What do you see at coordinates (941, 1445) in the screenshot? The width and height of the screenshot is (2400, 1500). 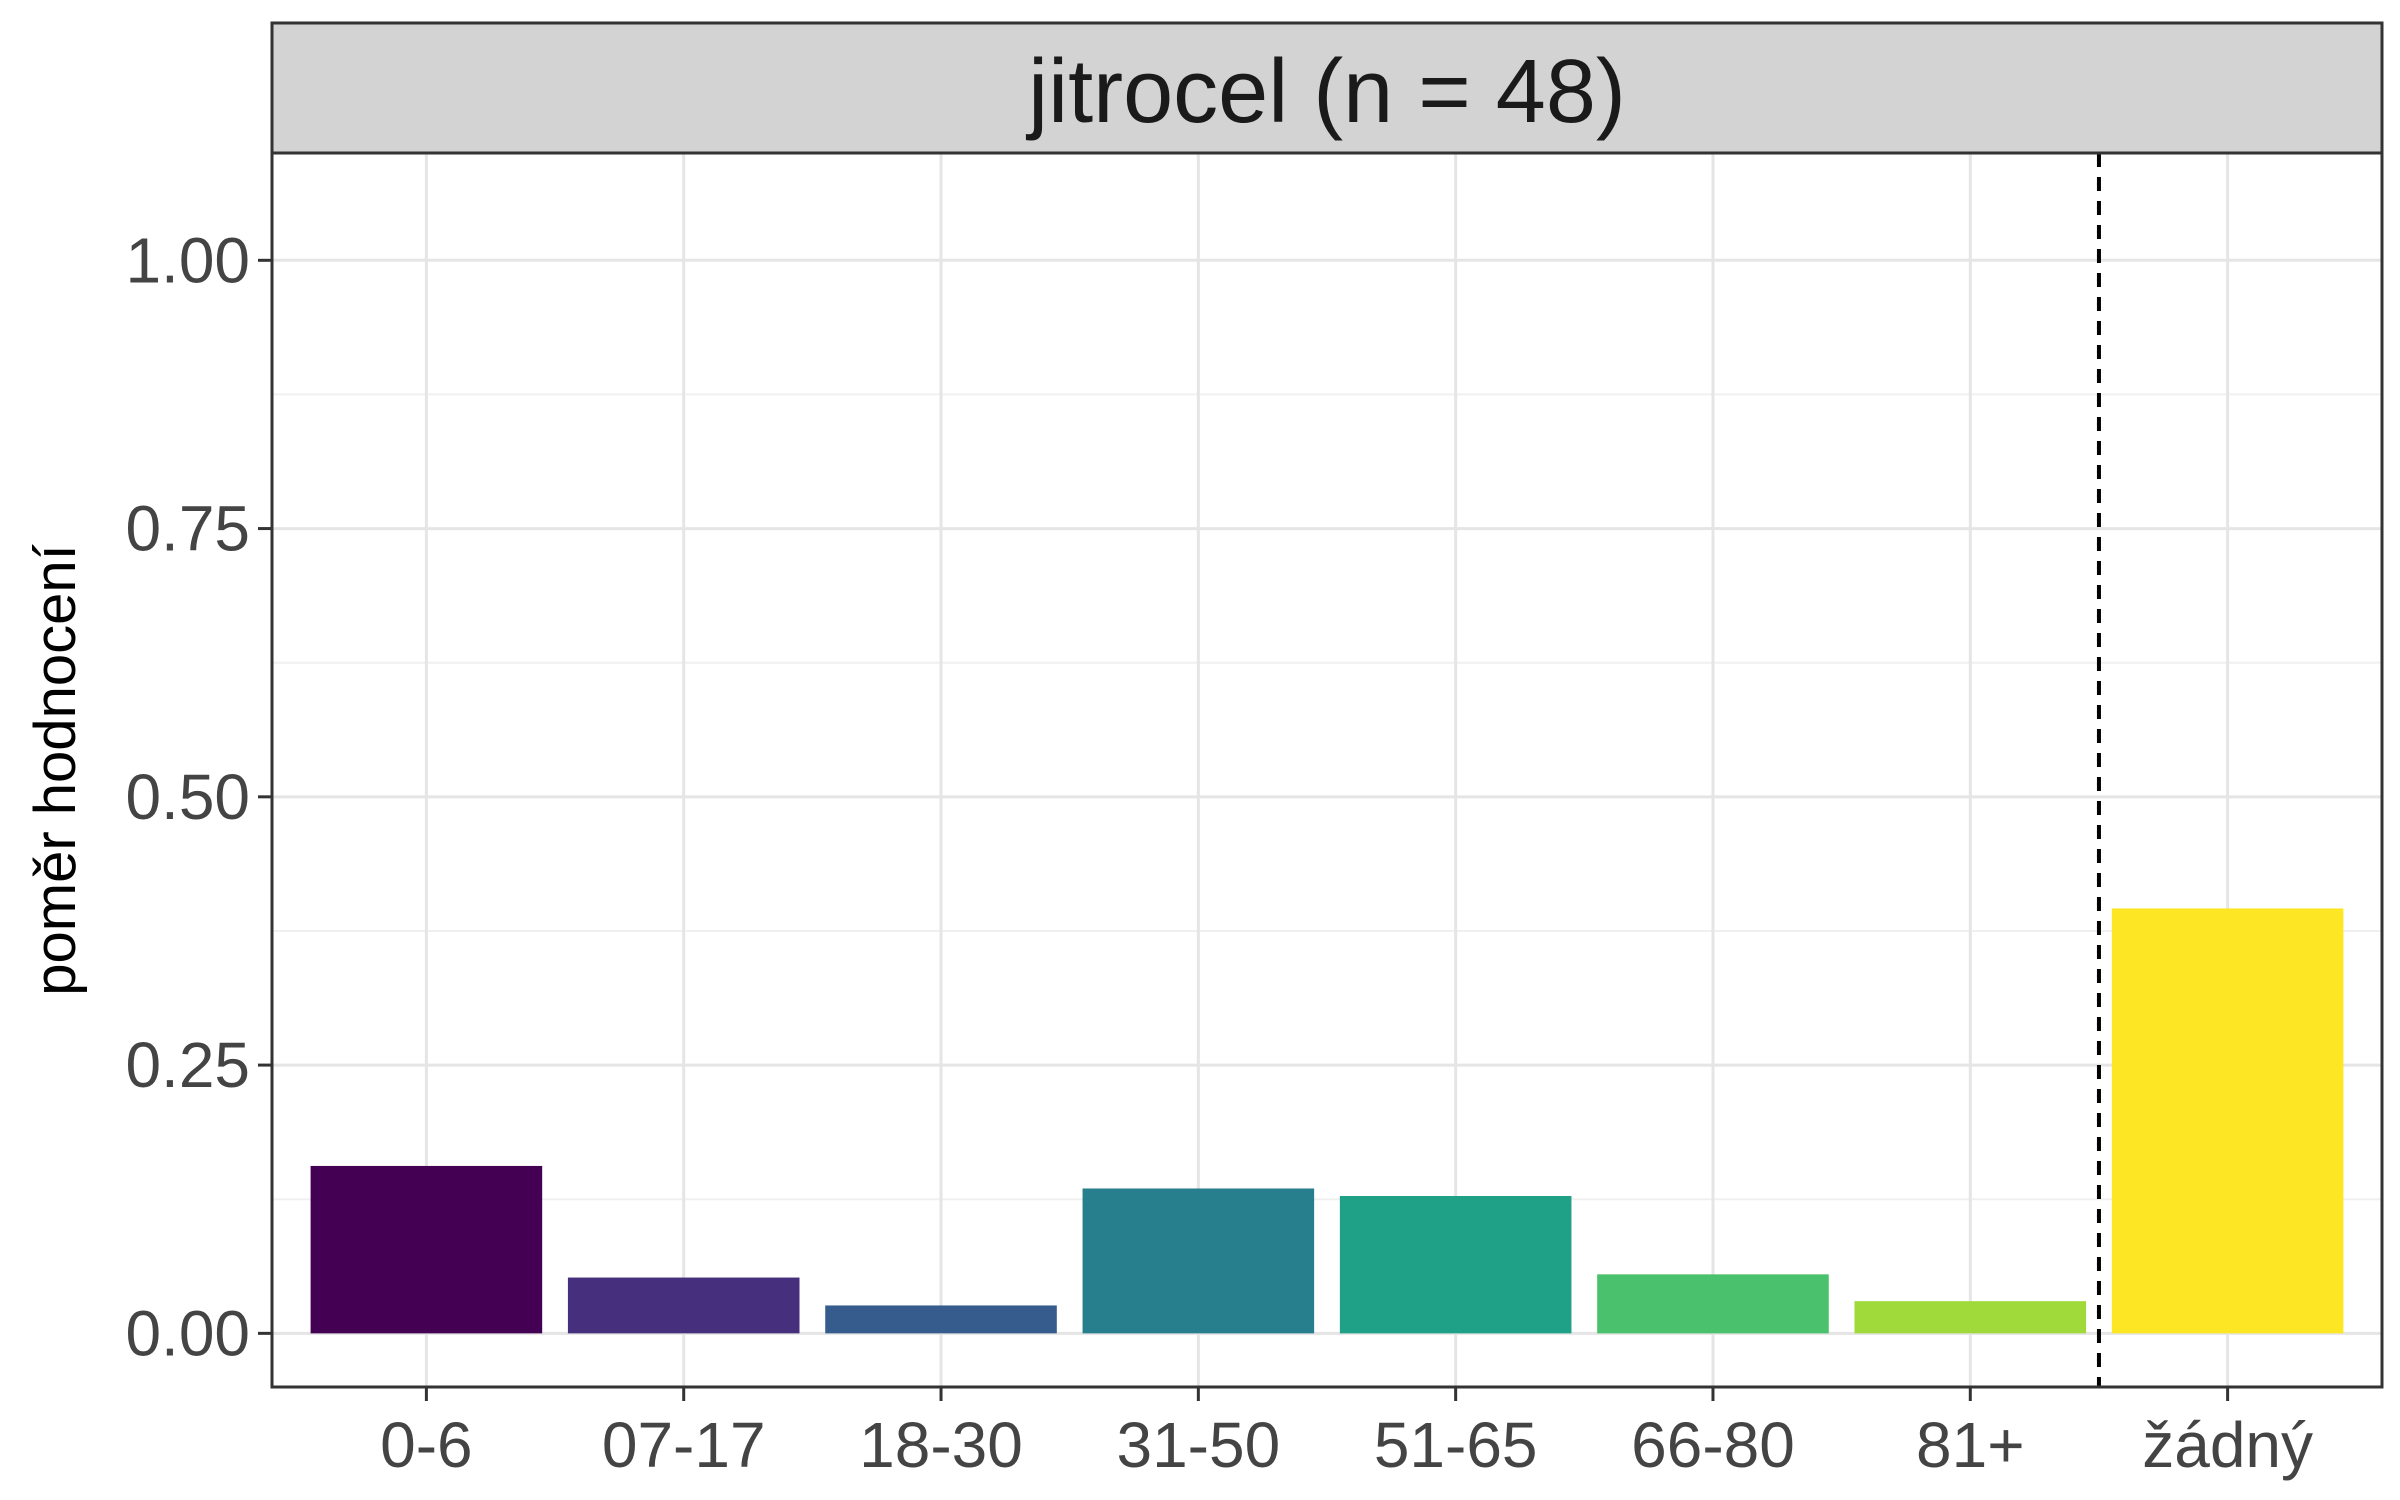 I see `x-tick-label: 18-30` at bounding box center [941, 1445].